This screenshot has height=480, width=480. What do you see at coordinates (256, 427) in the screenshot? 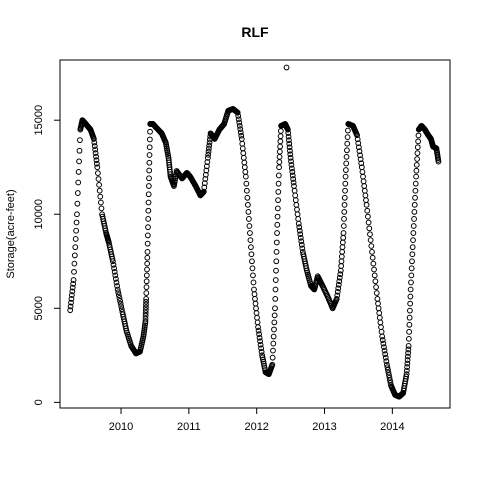
I see `x-tick-label: 2012` at bounding box center [256, 427].